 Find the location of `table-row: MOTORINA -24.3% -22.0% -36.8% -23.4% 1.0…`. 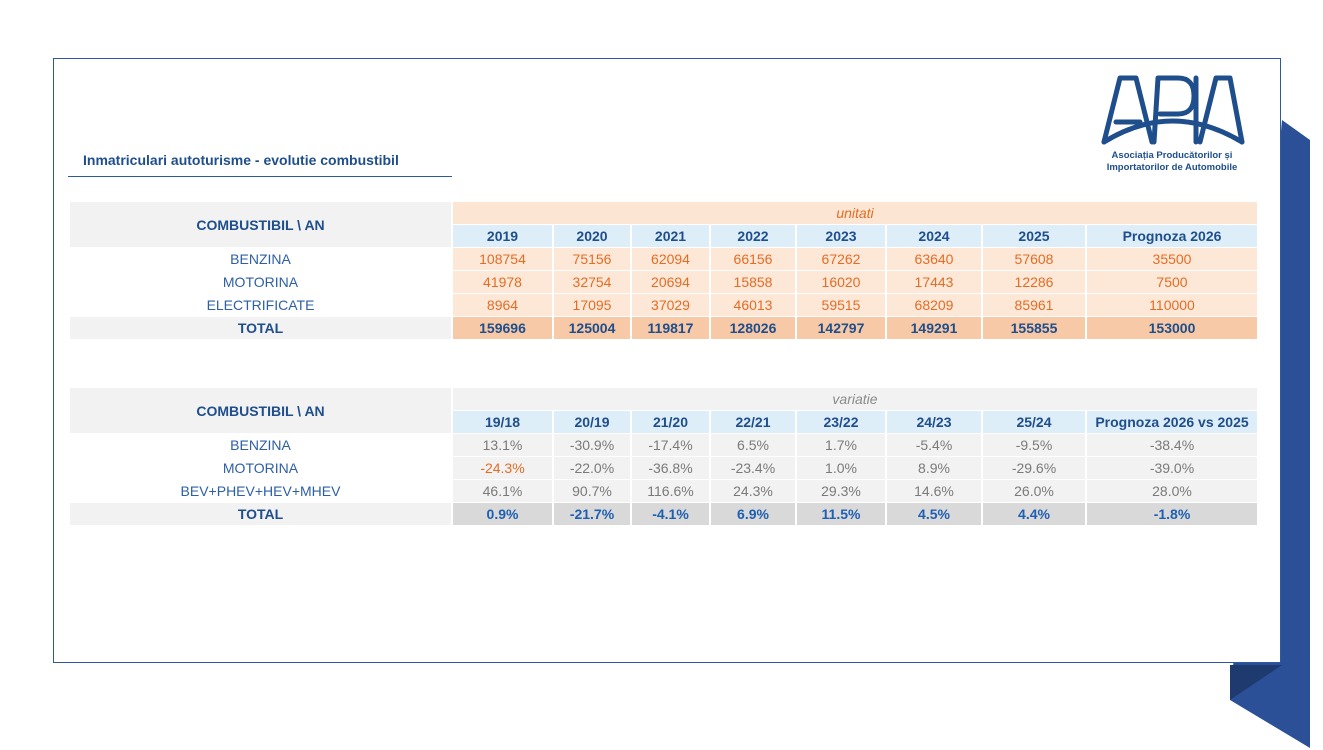

table-row: MOTORINA -24.3% -22.0% -36.8% -23.4% 1.0… is located at coordinates (663, 468).